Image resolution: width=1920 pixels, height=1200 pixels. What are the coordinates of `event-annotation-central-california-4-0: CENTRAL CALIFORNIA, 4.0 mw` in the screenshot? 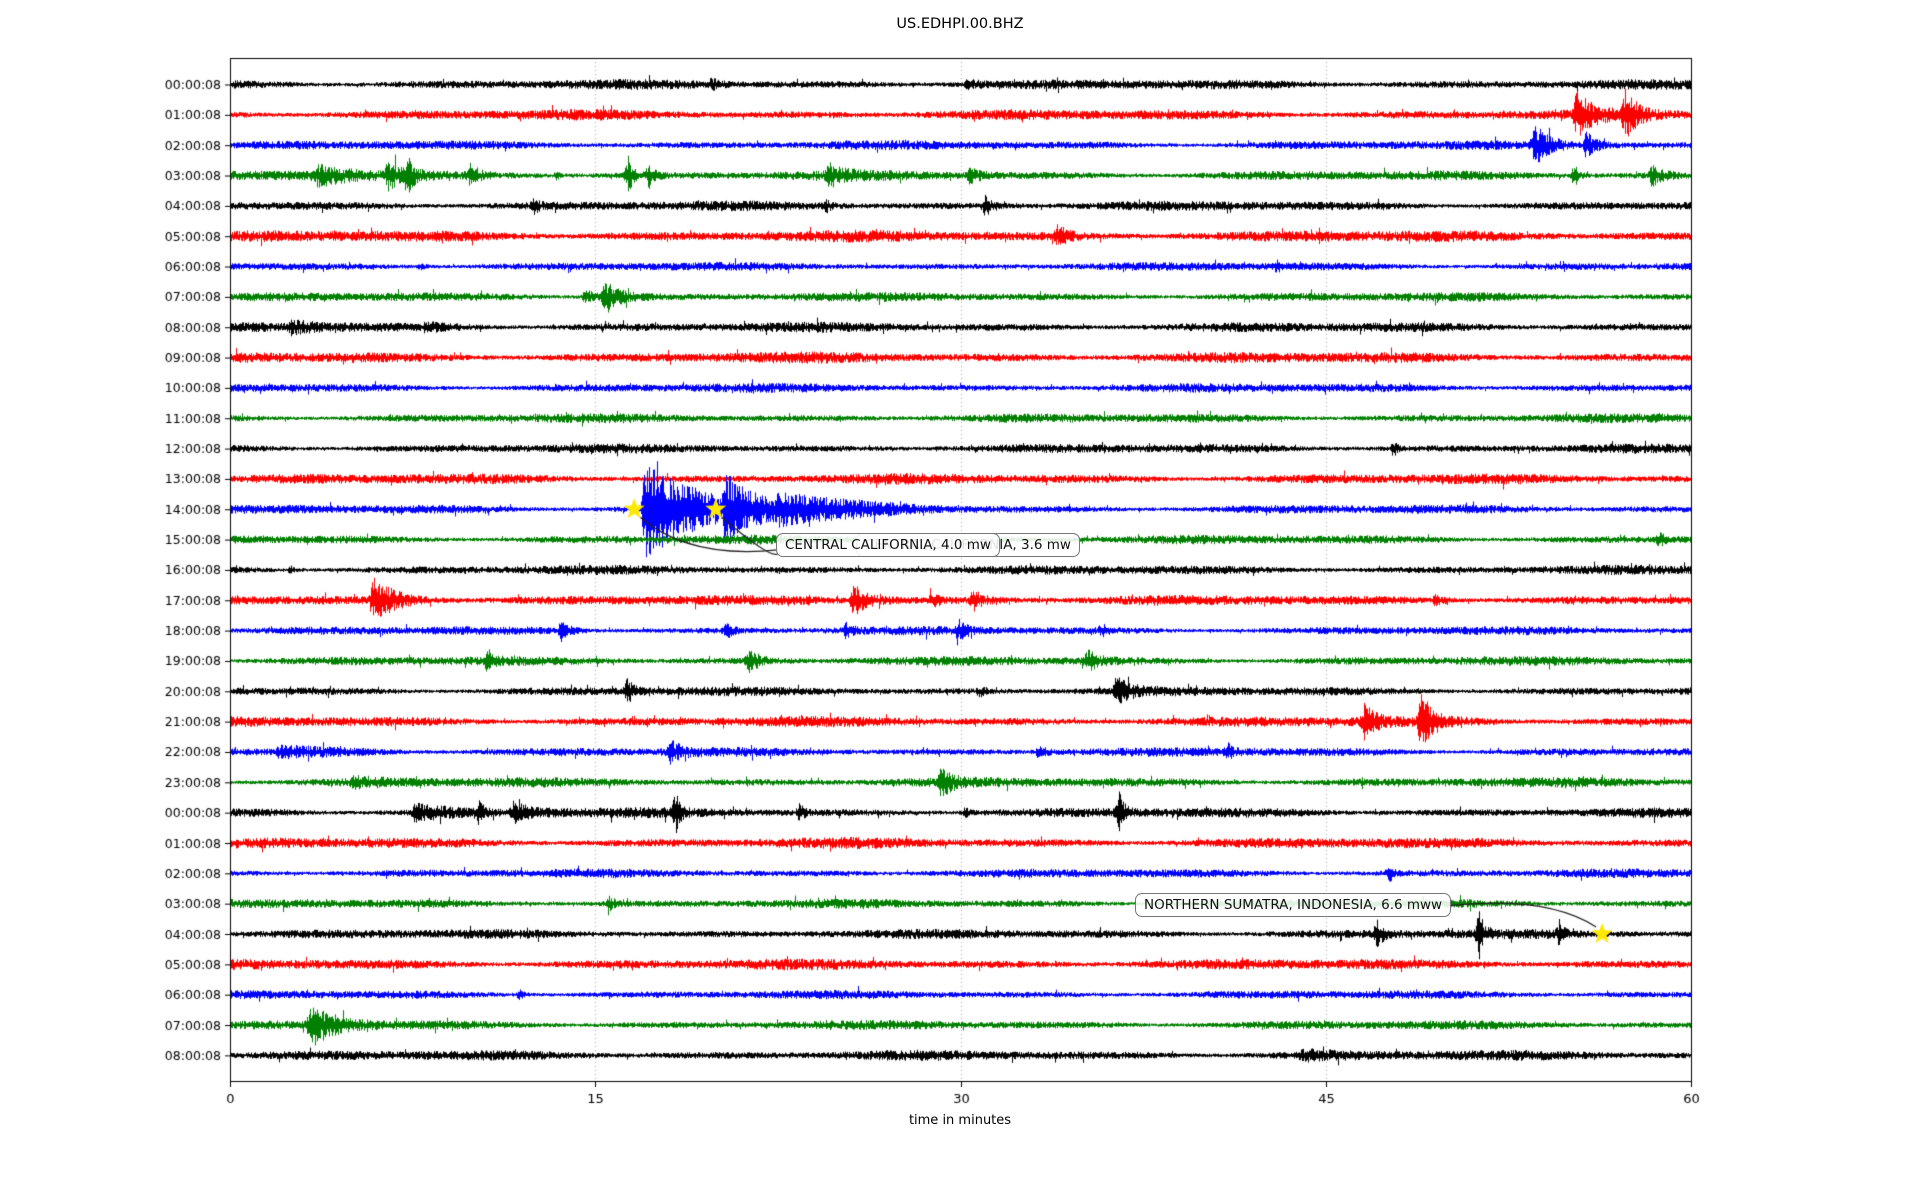 It's located at (888, 545).